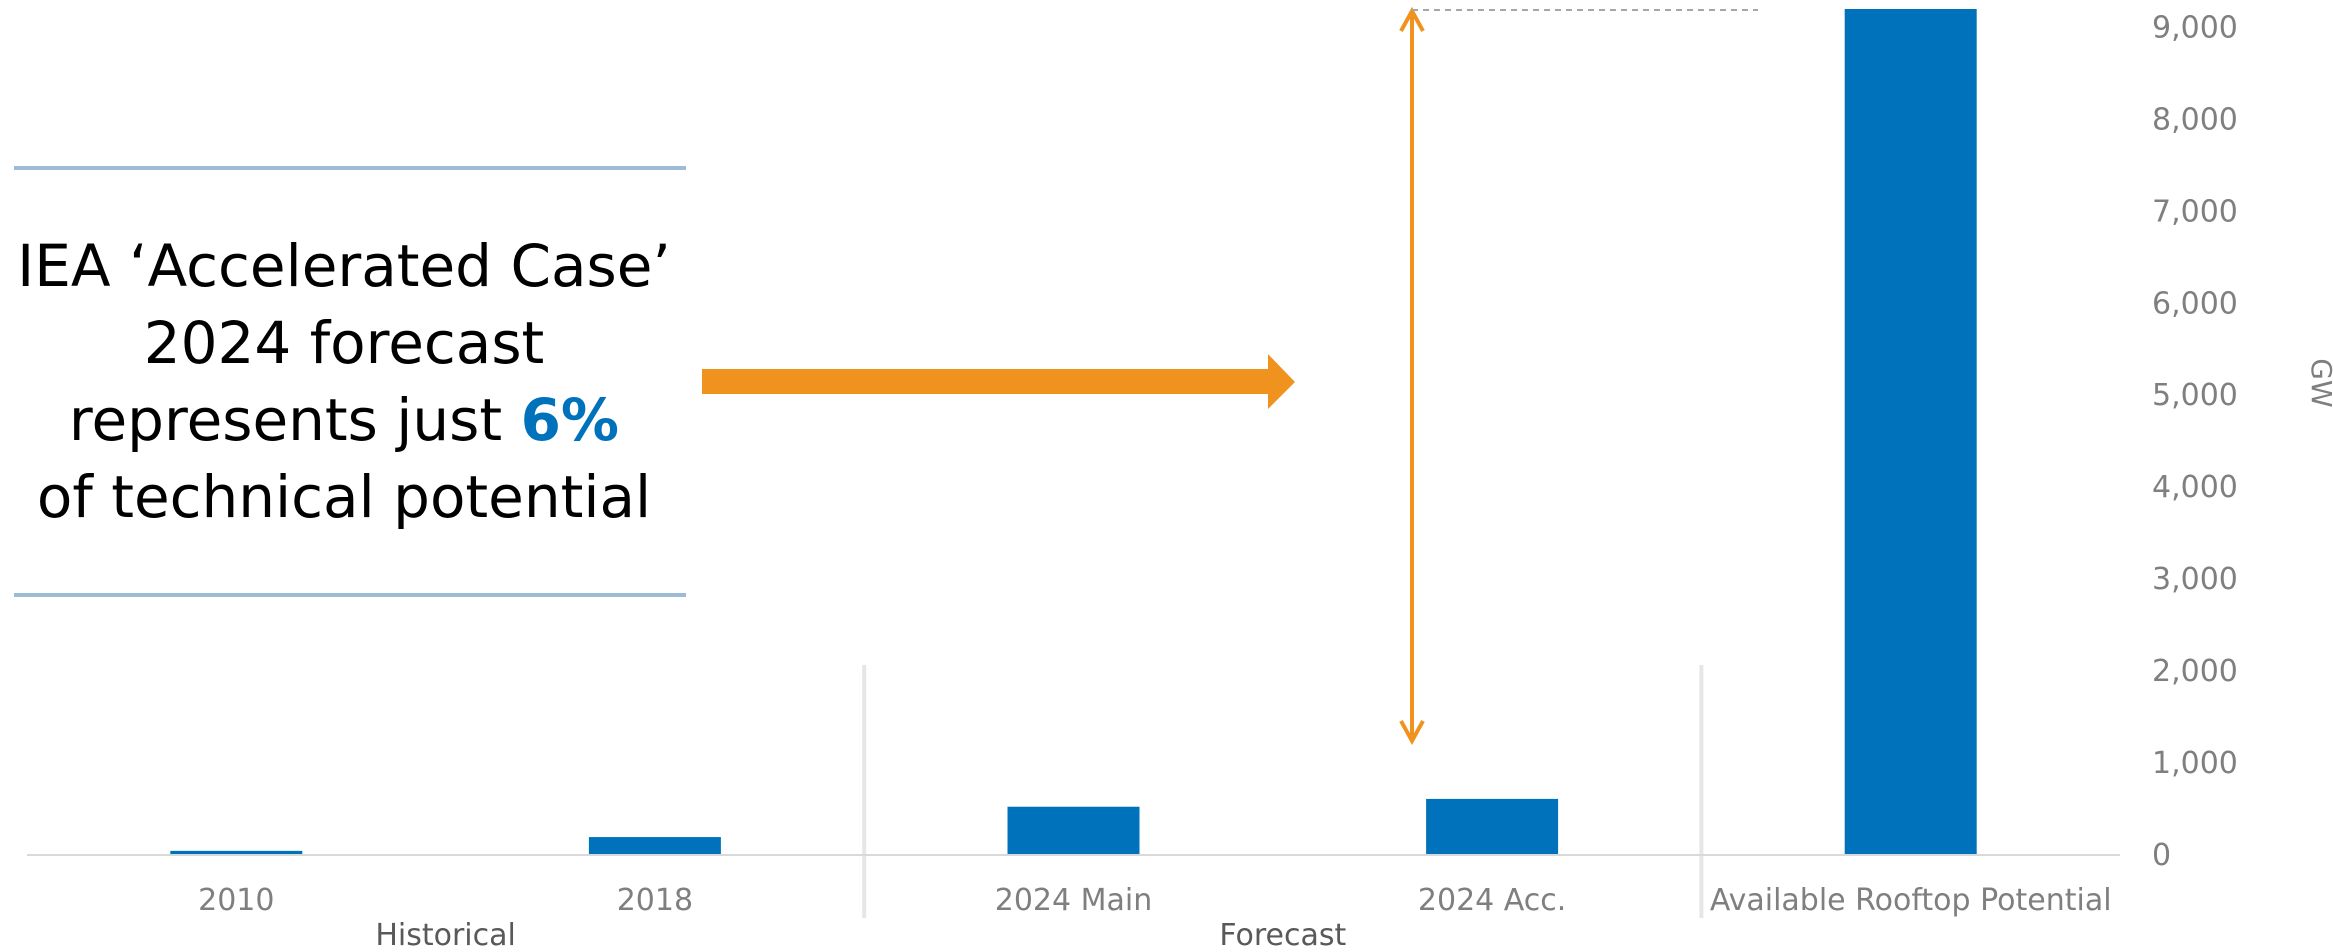  I want to click on callout-line-4: of technical potential, so click(344, 497).